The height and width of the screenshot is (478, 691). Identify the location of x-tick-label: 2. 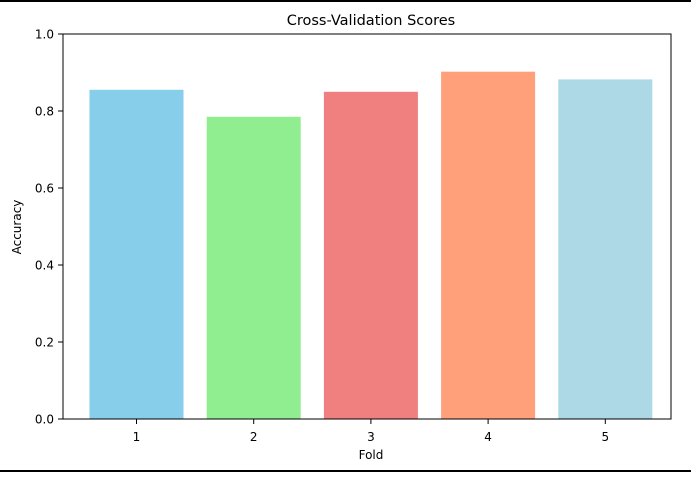
(254, 437).